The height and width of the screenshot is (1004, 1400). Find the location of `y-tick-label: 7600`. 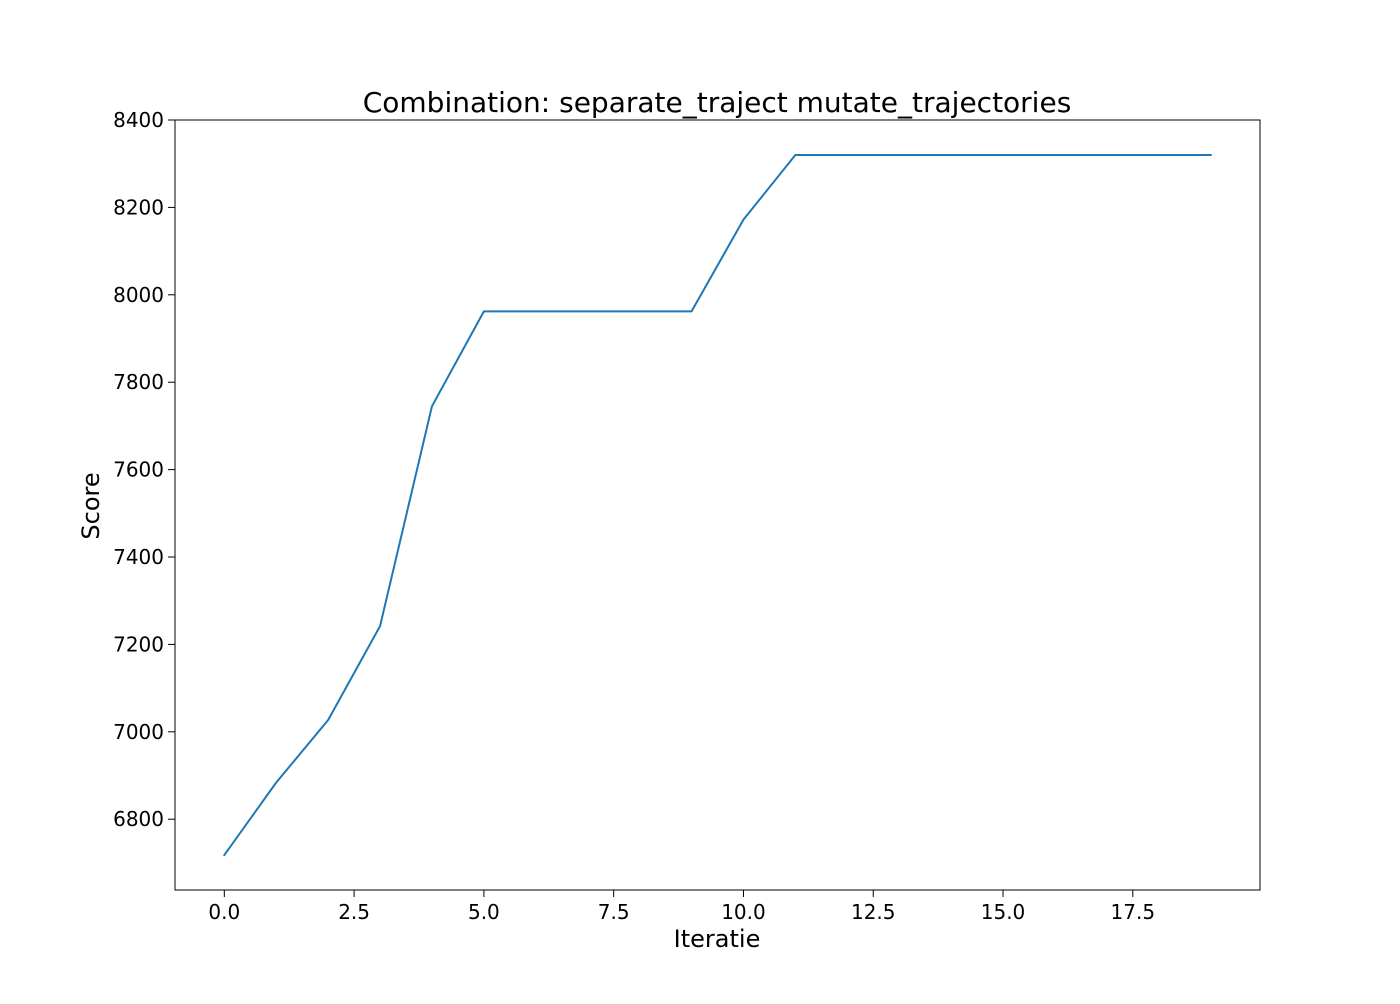

y-tick-label: 7600 is located at coordinates (138, 470).